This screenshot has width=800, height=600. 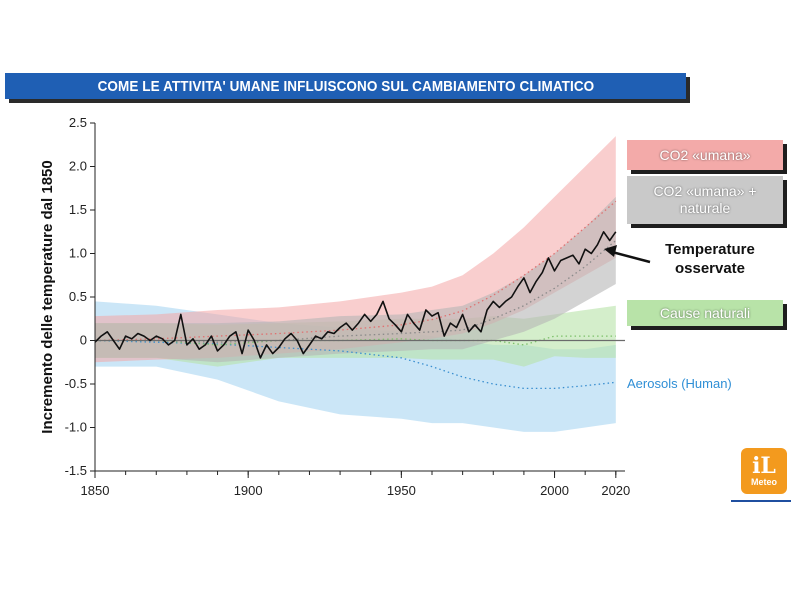 I want to click on observed-temperature-line, so click(x=355, y=295).